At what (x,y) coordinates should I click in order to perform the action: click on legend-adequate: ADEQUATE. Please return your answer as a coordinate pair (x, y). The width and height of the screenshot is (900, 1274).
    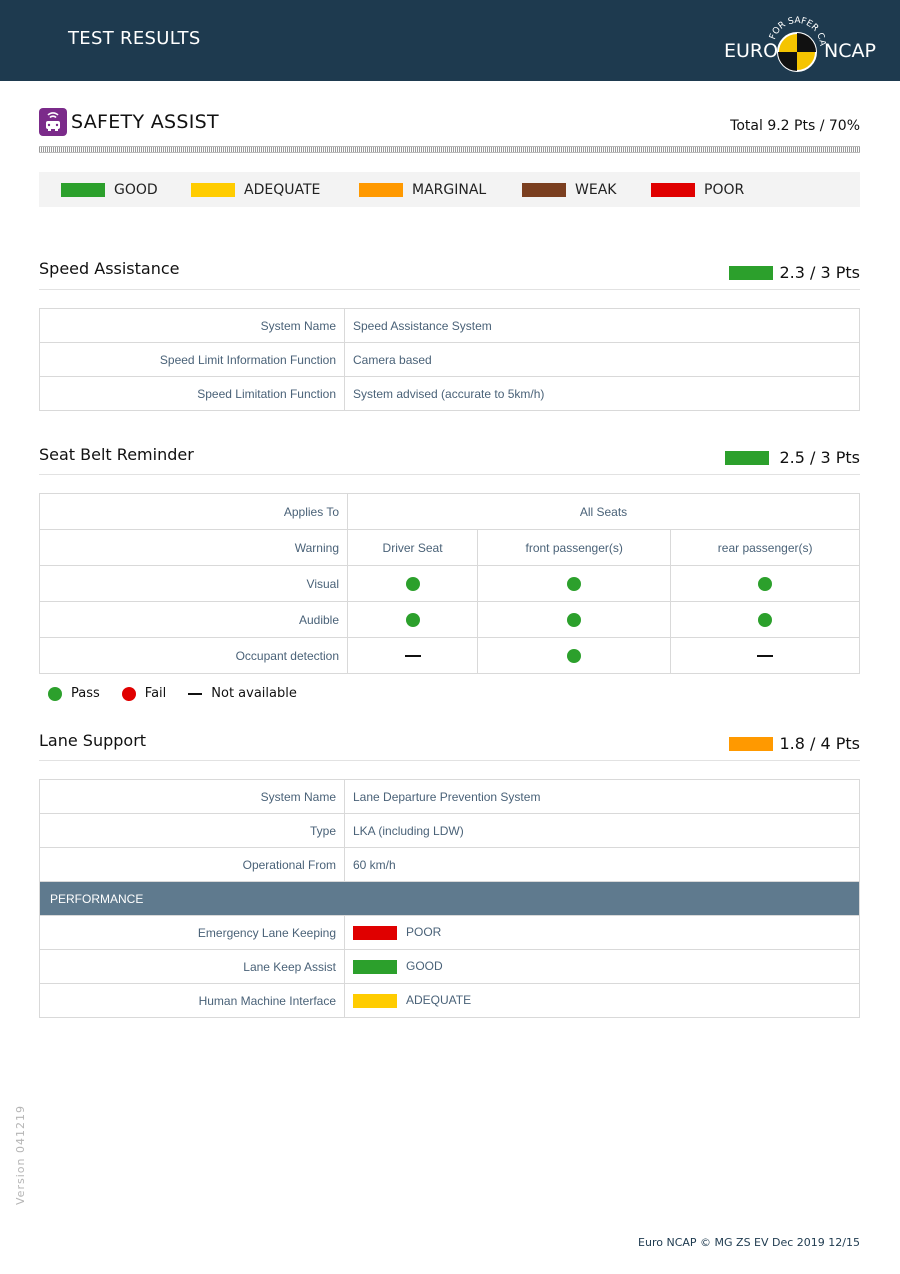
    Looking at the image, I should click on (255, 189).